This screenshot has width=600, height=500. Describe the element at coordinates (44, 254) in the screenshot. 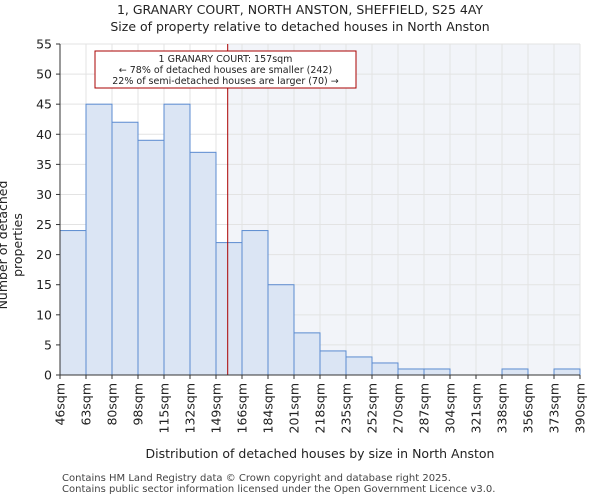

I see `y-tick-label: 20` at that location.